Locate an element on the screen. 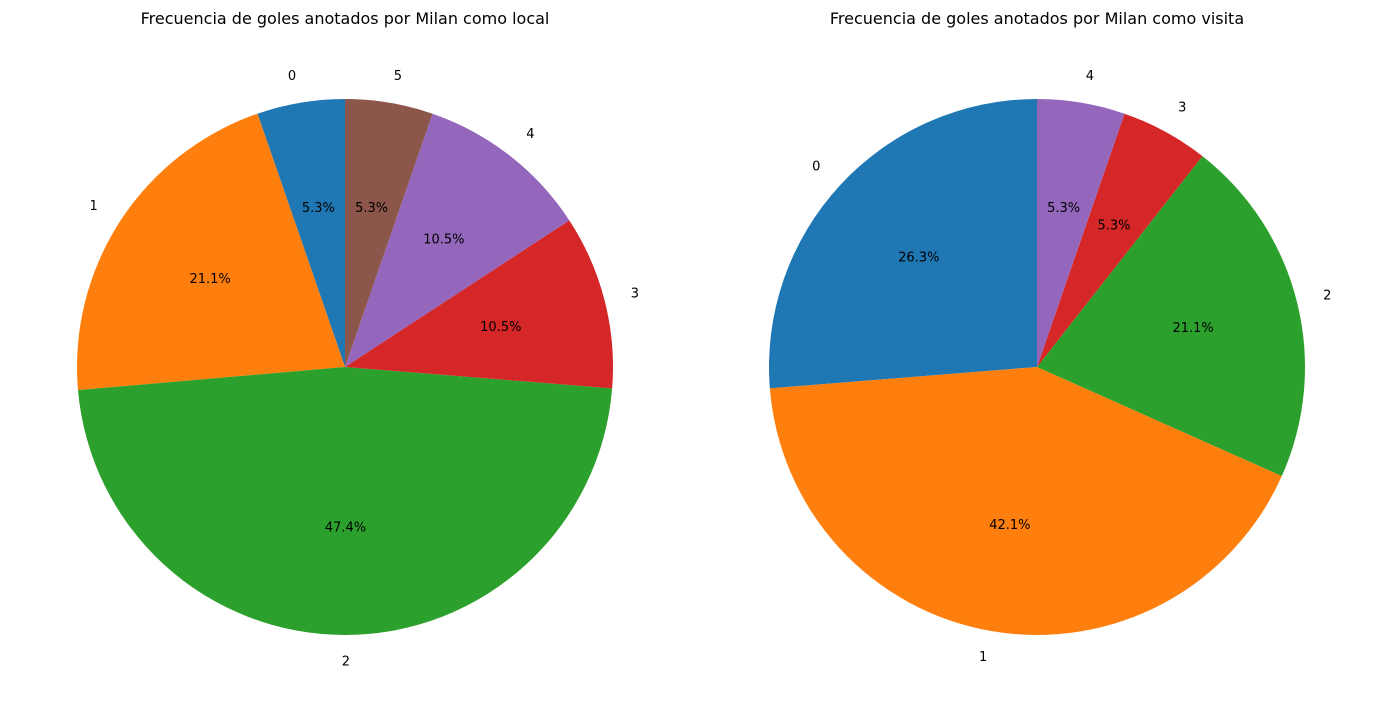 The height and width of the screenshot is (712, 1382). category-label-visita-0: 0 is located at coordinates (816, 167).